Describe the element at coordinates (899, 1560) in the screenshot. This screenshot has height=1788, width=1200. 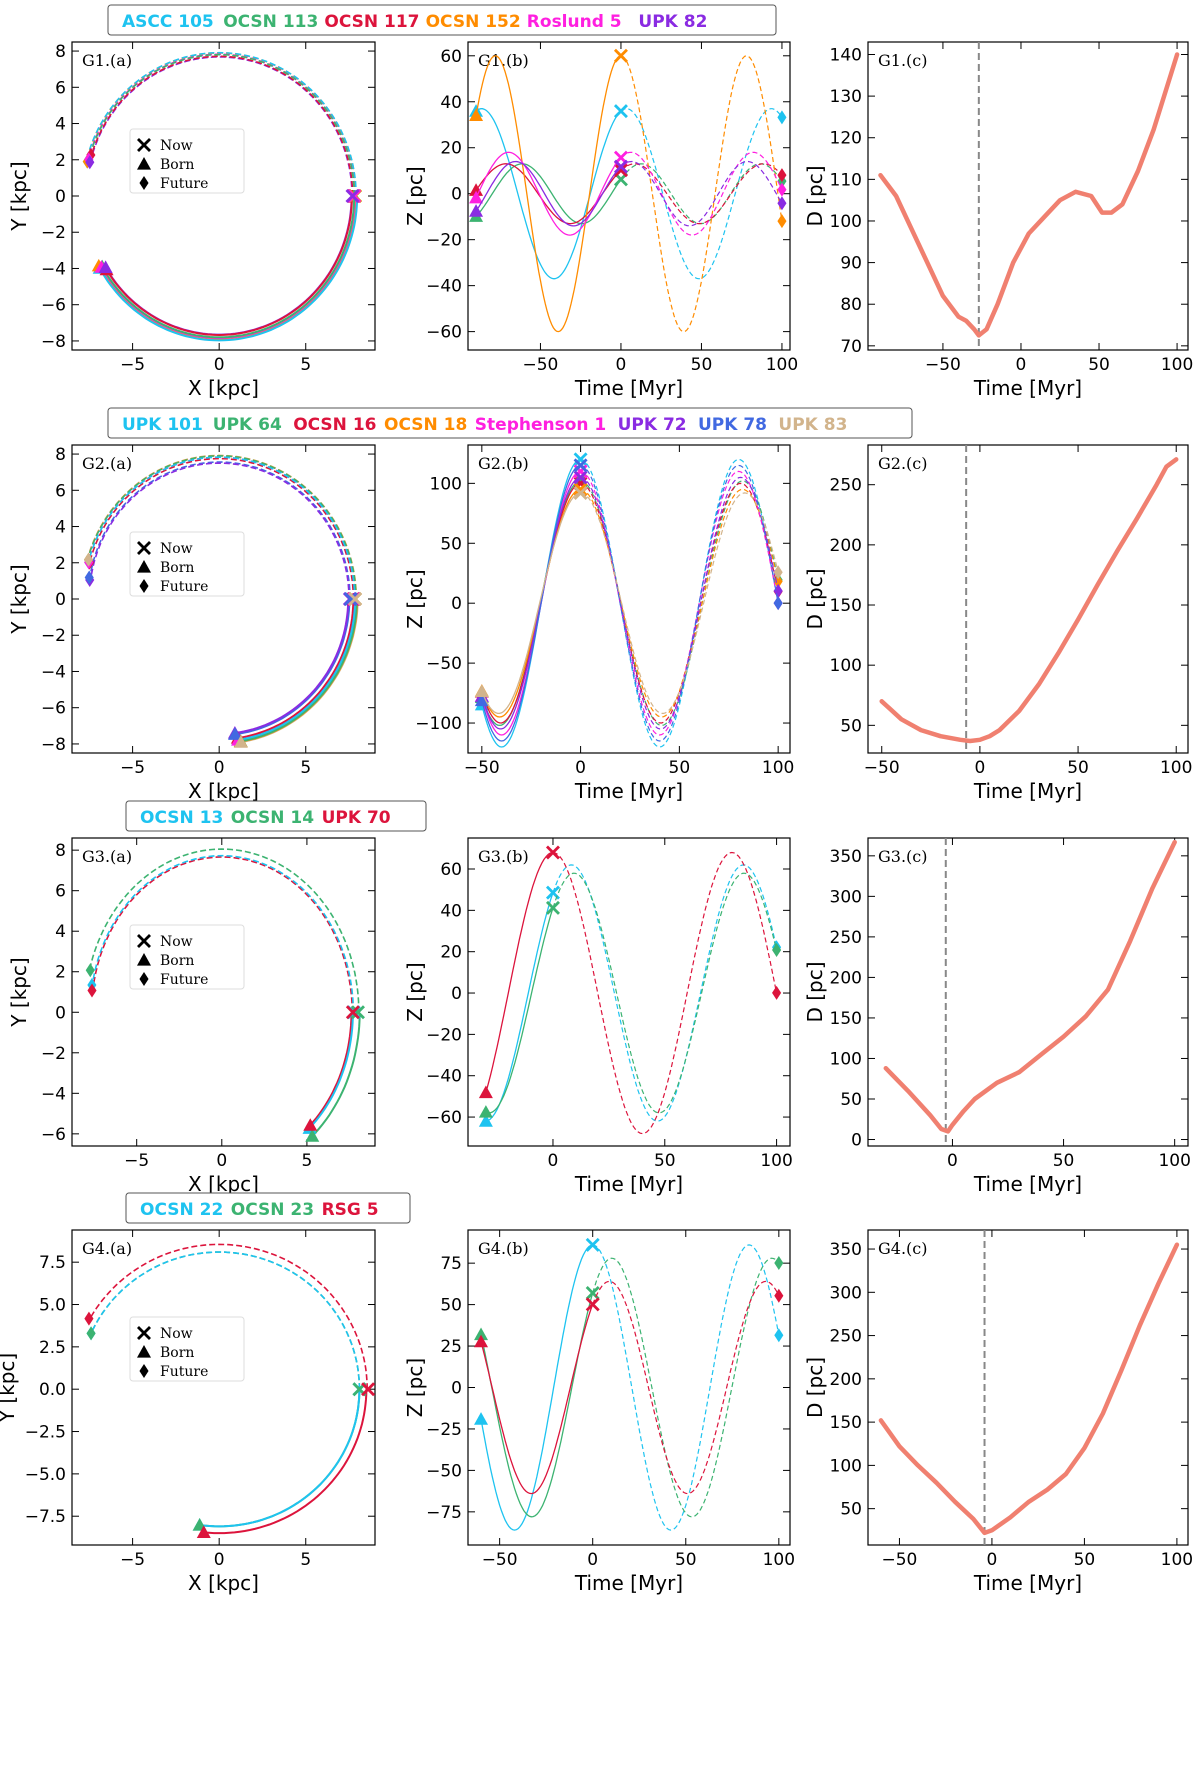
I see `x-tick-label: −50` at that location.